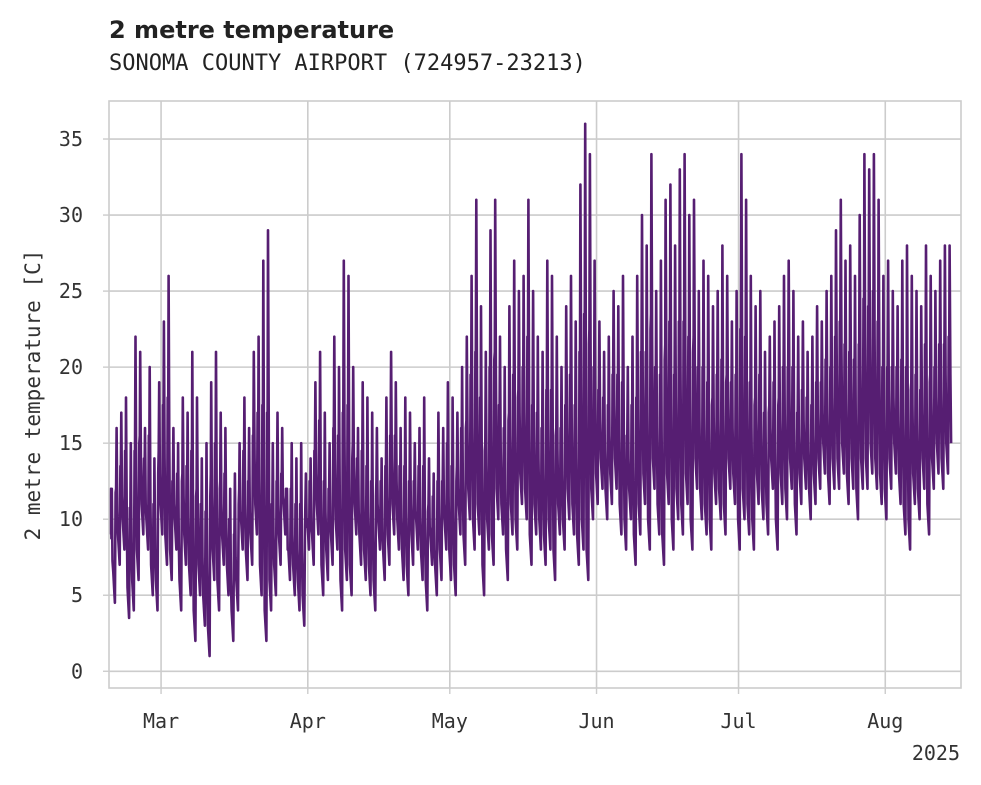 This screenshot has width=981, height=785. What do you see at coordinates (885, 721) in the screenshot?
I see `x-tick-label: Aug` at bounding box center [885, 721].